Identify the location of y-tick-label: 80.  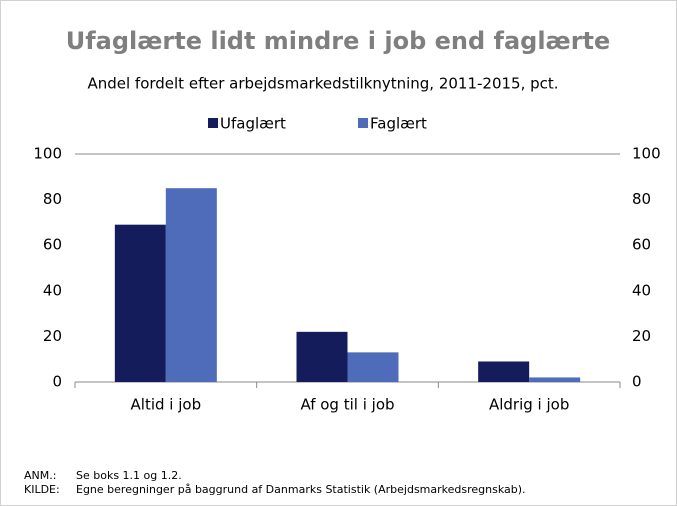
(52, 199).